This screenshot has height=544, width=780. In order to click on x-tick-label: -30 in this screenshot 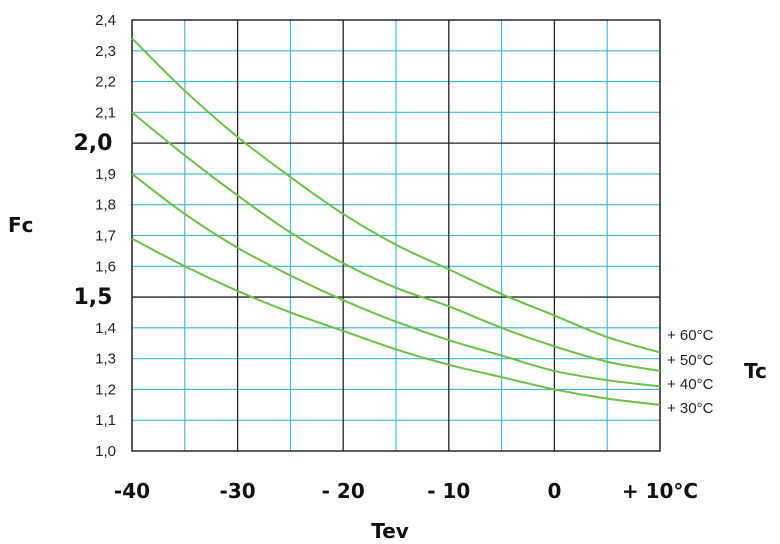, I will do `click(238, 491)`.